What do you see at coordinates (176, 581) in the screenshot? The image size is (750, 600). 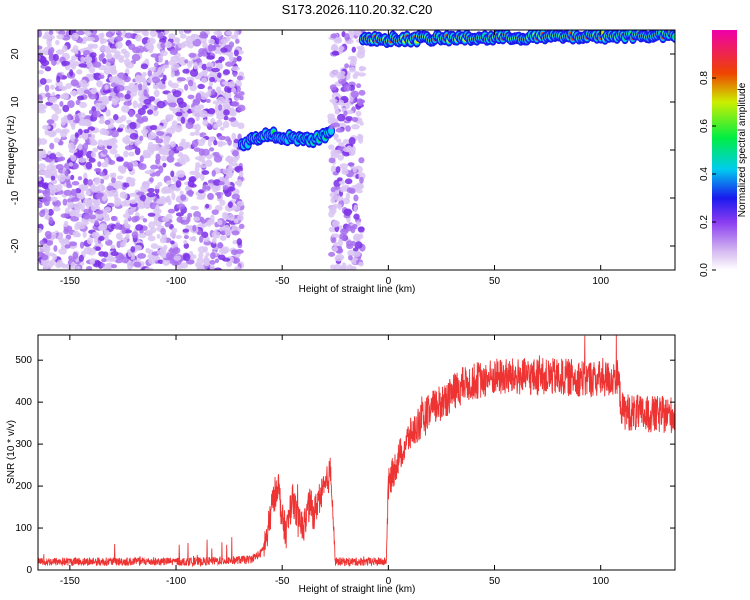 I see `snr-x-tick-label: -100` at bounding box center [176, 581].